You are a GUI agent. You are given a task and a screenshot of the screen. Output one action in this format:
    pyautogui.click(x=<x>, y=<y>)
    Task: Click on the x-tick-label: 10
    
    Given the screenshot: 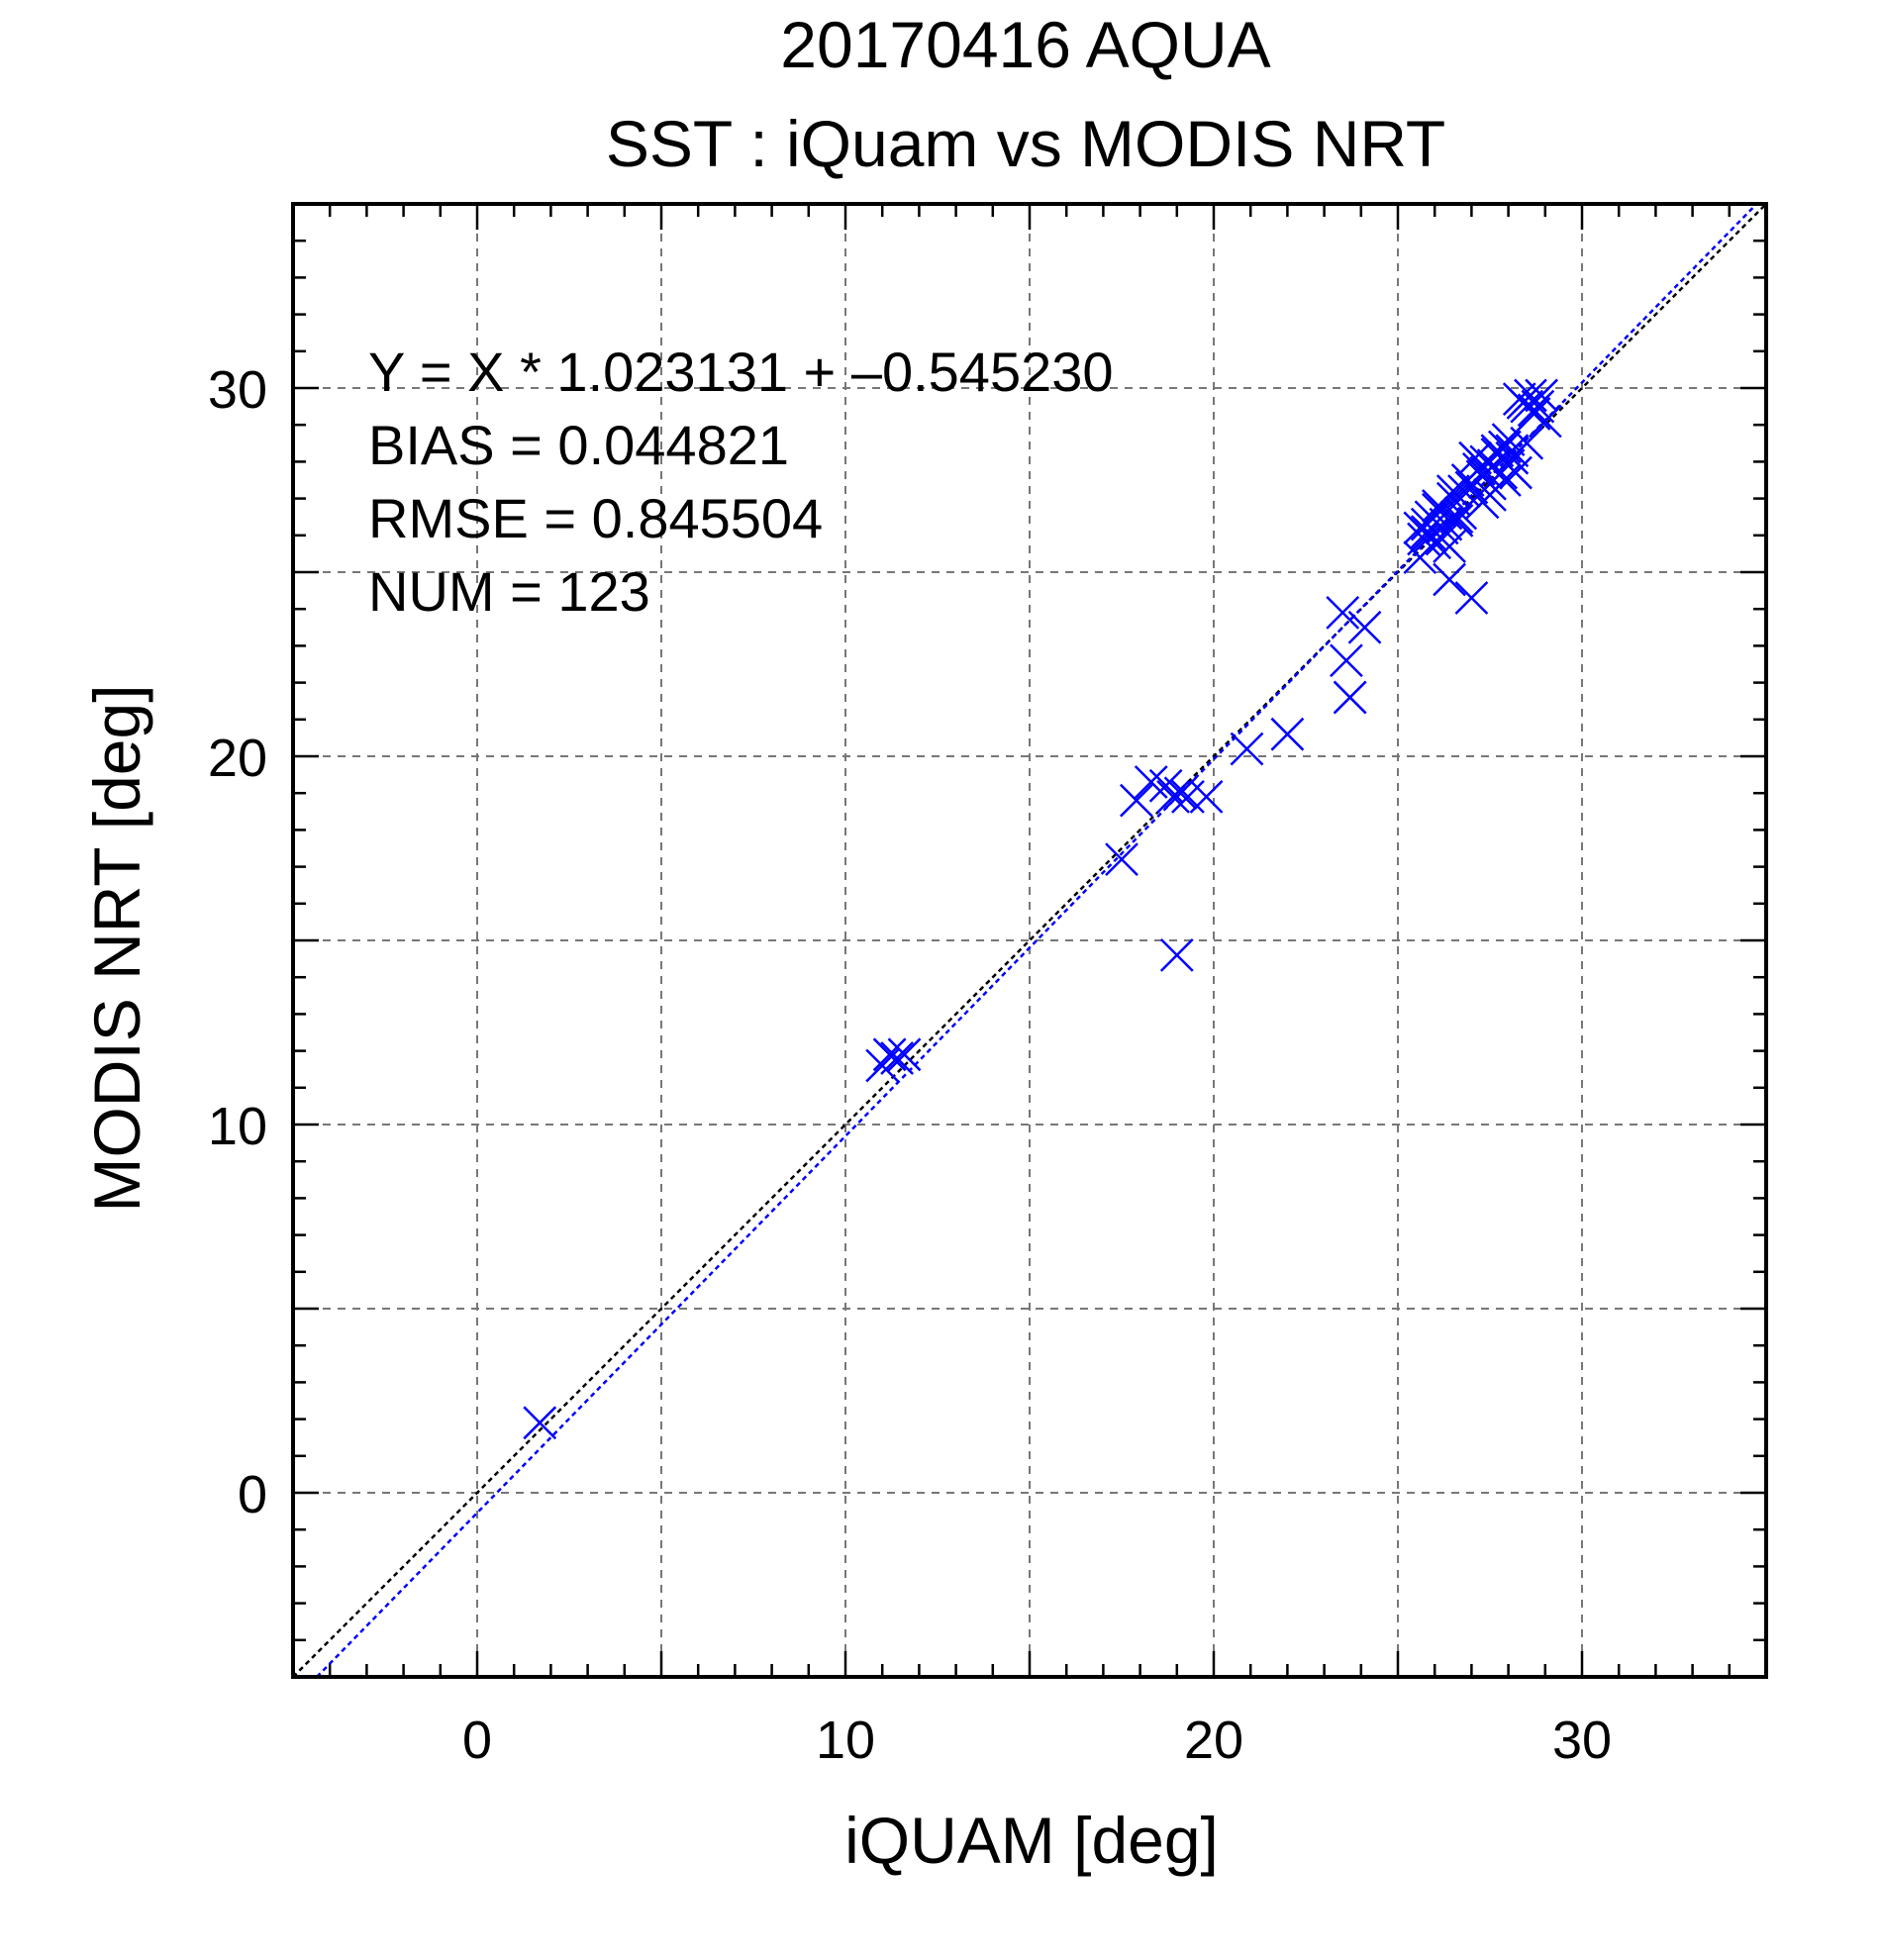 What is the action you would take?
    pyautogui.click(x=845, y=1740)
    